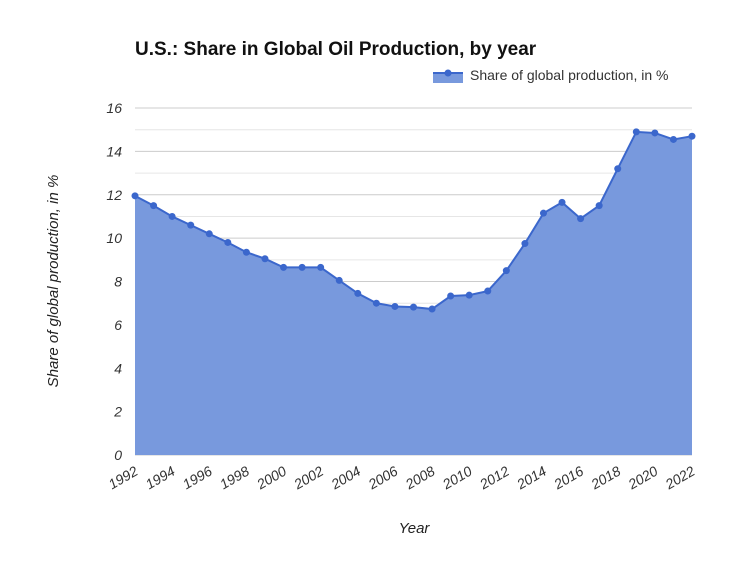 The height and width of the screenshot is (563, 750). Describe the element at coordinates (636, 132) in the screenshot. I see `data-point-2019` at that location.